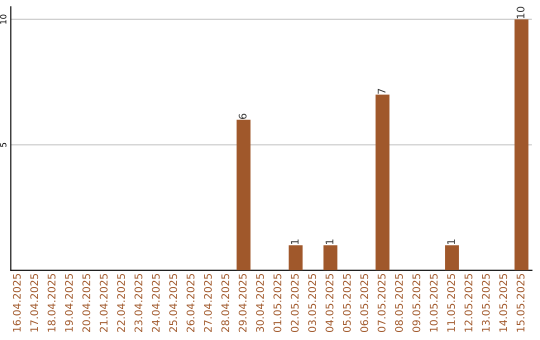  I want to click on x-tick-label: 15.05.2025, so click(520, 303).